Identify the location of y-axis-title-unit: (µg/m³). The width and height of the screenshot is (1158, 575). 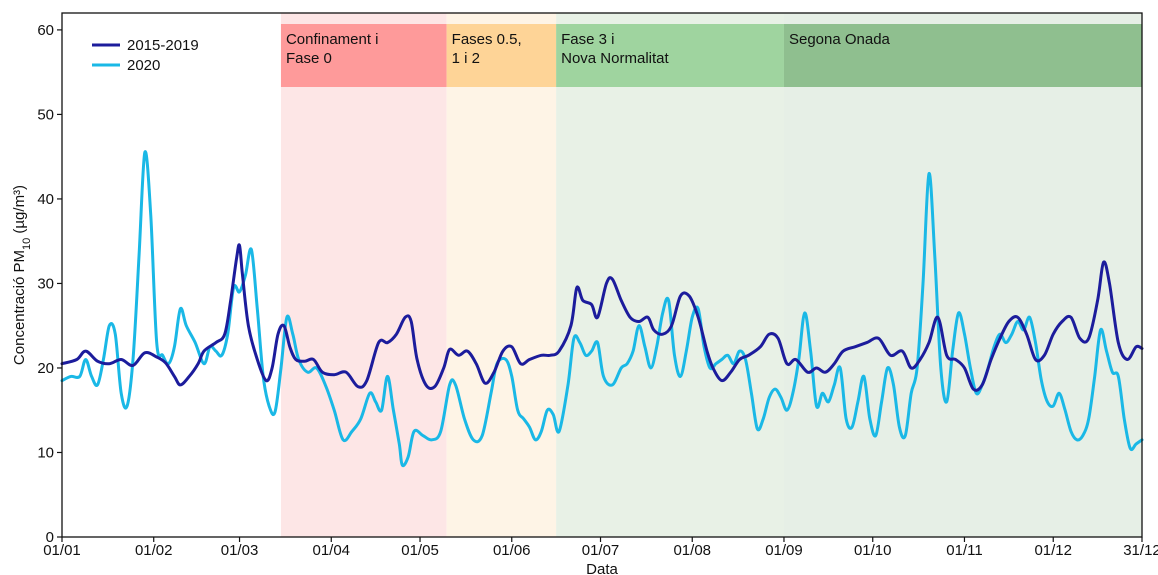
(19, 211).